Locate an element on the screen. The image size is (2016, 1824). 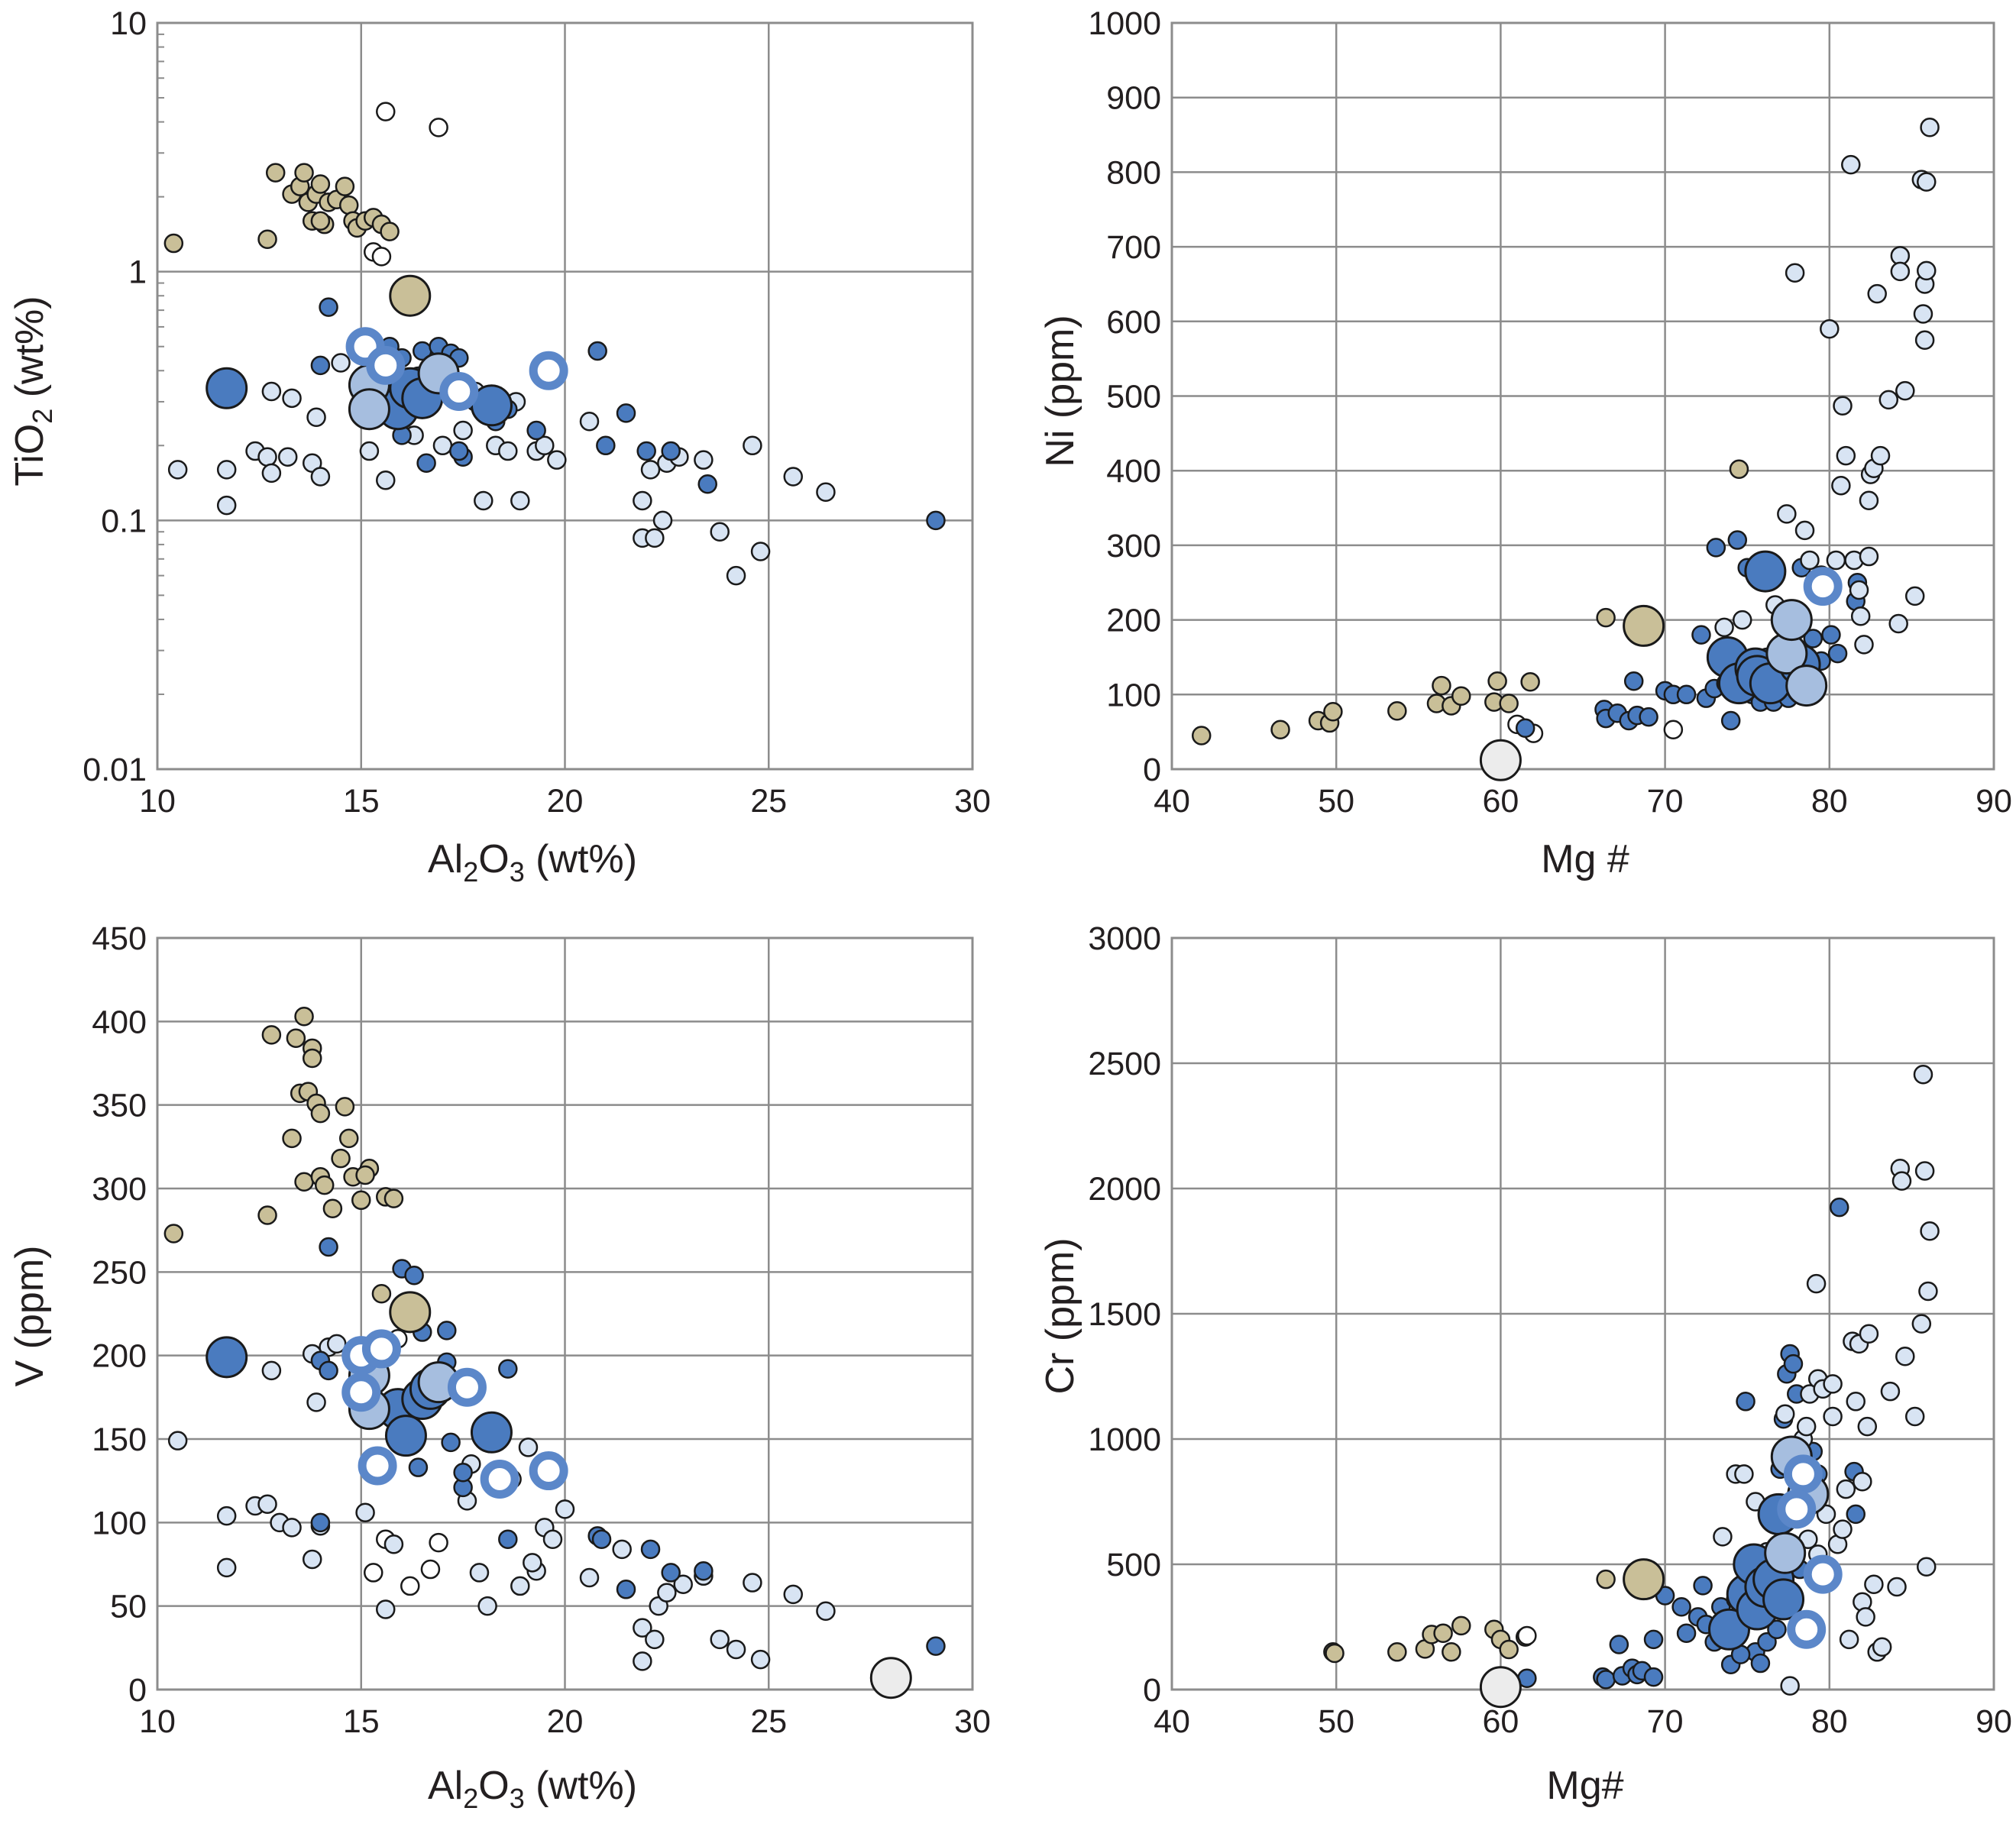
x-tick-label: 50 is located at coordinates (1336, 1721).